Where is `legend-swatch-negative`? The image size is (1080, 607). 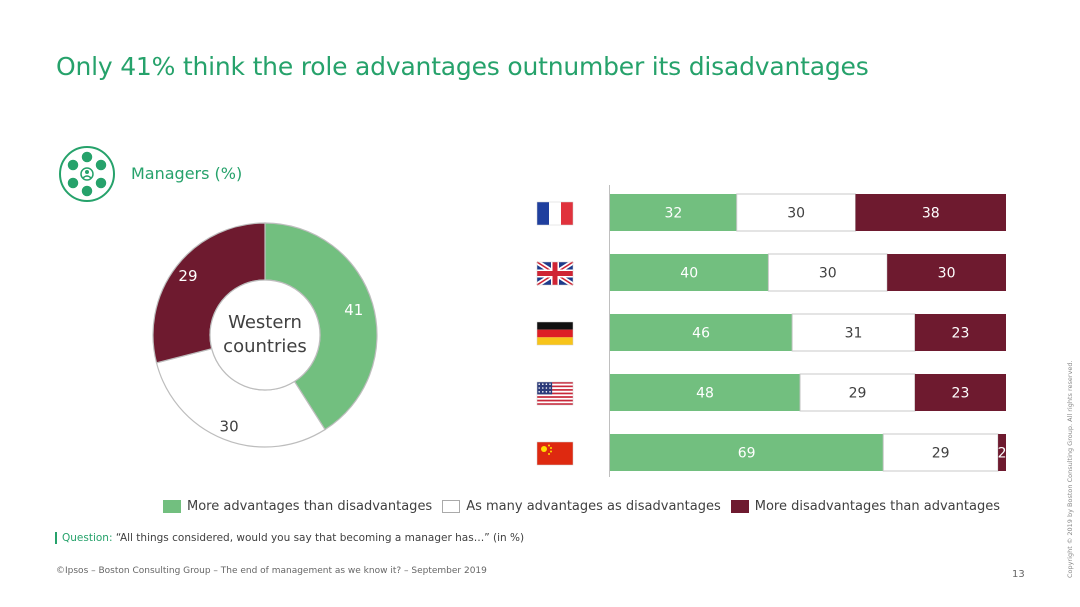
legend-swatch-negative is located at coordinates (739, 506).